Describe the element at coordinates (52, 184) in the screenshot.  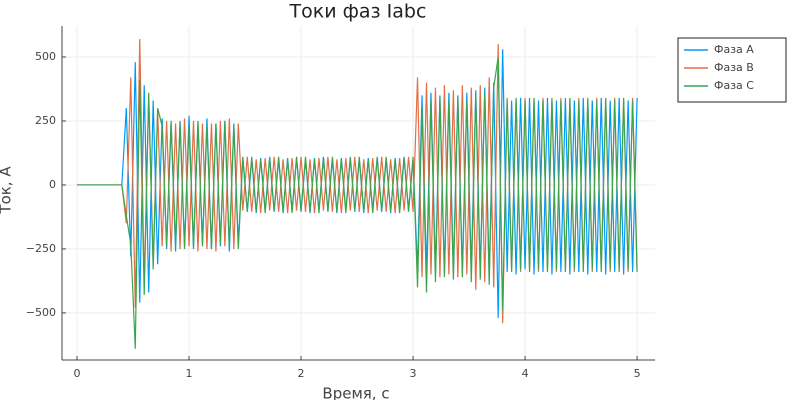
I see `y-tick-label: 0` at that location.